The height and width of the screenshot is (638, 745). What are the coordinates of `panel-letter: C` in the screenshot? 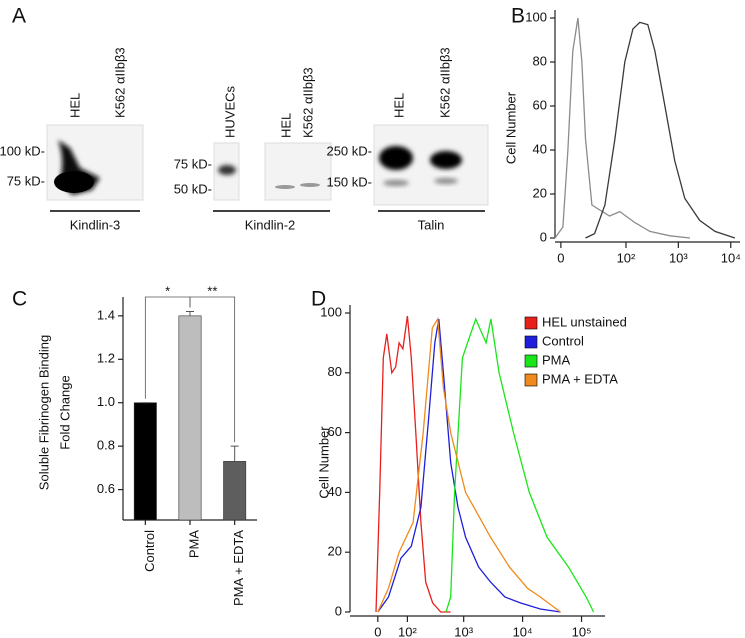 It's located at (19, 299).